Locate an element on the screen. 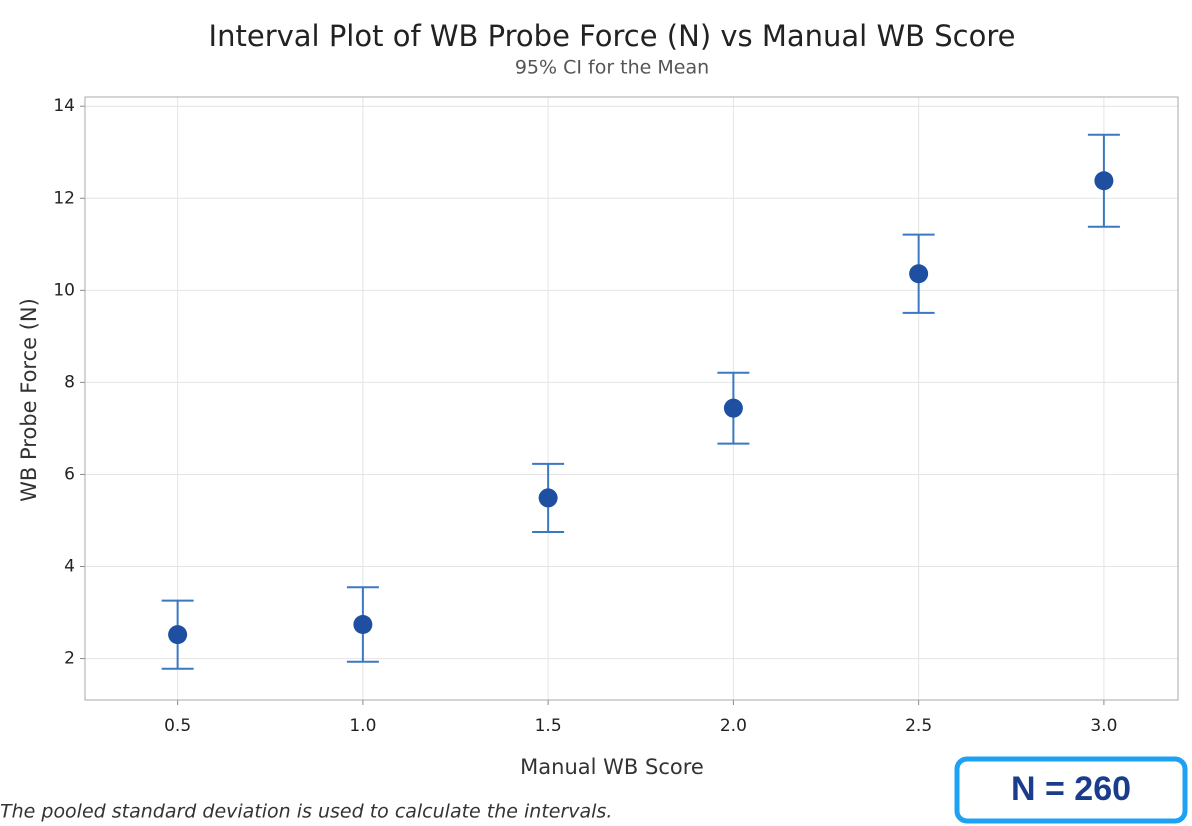 The image size is (1192, 826). x-tick-label: 0.5 is located at coordinates (177, 726).